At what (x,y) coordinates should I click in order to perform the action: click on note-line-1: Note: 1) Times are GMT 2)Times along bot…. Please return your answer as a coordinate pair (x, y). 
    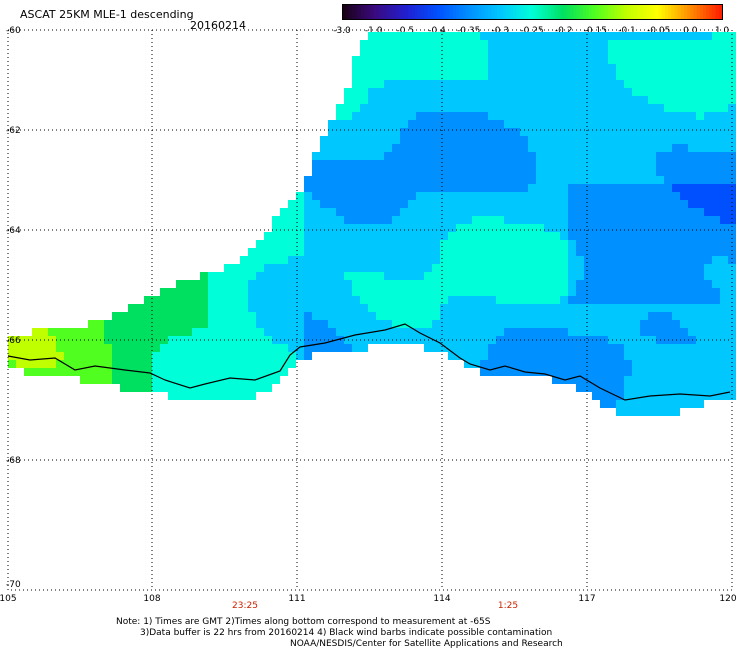
    Looking at the image, I should click on (303, 622).